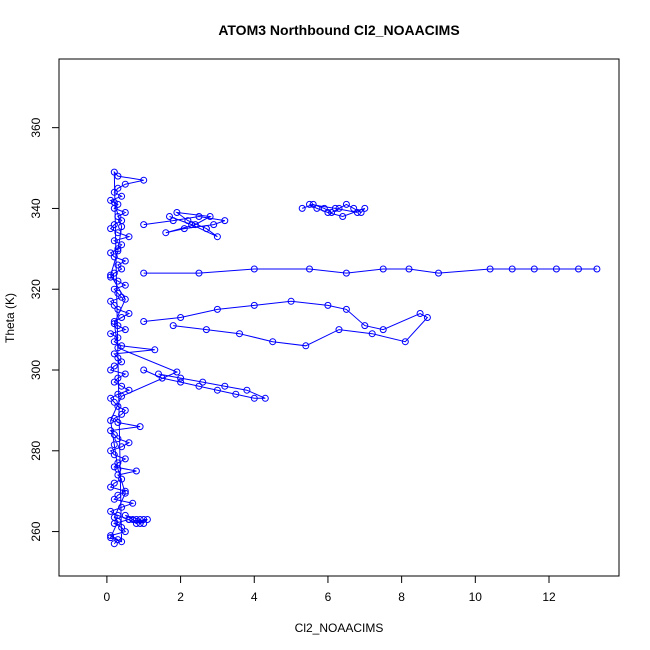 The height and width of the screenshot is (650, 650). I want to click on x-axis-label: Cl2_NOAACIMS, so click(339, 628).